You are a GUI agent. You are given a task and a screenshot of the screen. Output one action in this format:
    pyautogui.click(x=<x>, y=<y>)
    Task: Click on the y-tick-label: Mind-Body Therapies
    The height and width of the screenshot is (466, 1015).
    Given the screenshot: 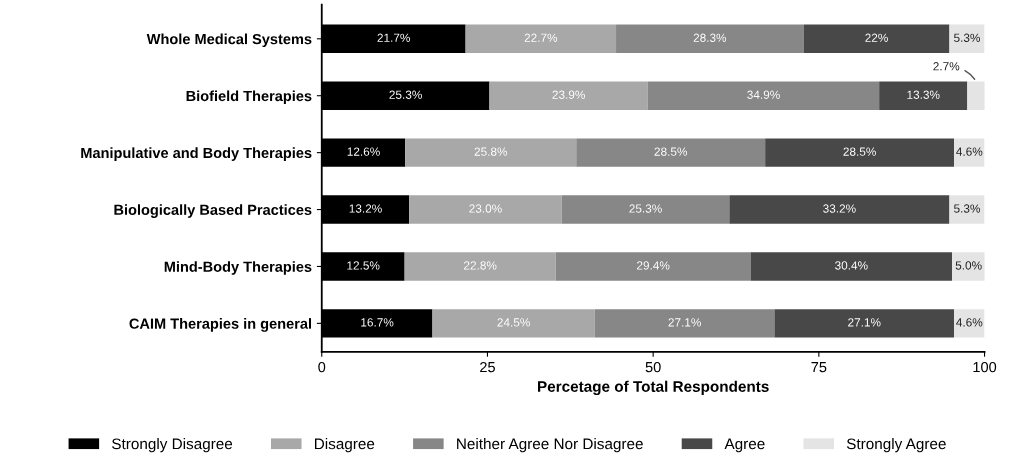 What is the action you would take?
    pyautogui.click(x=238, y=268)
    